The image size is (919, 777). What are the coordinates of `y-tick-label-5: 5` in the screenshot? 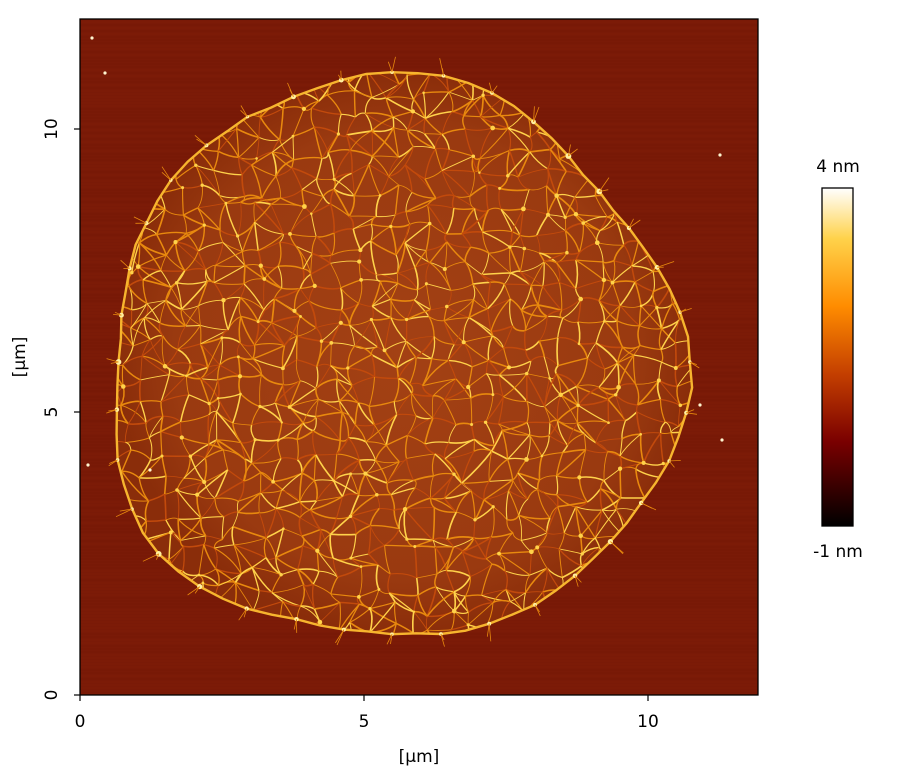 It's located at (52, 412).